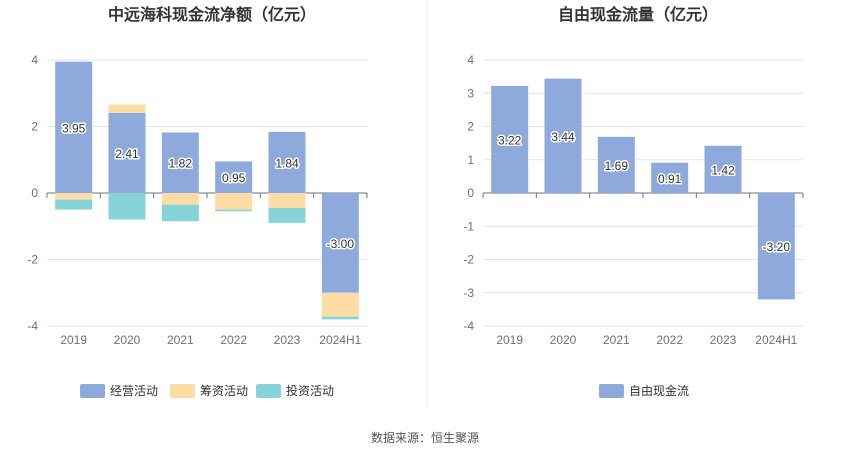 The width and height of the screenshot is (850, 459). What do you see at coordinates (224, 391) in the screenshot?
I see `legend-label: 筹资活动` at bounding box center [224, 391].